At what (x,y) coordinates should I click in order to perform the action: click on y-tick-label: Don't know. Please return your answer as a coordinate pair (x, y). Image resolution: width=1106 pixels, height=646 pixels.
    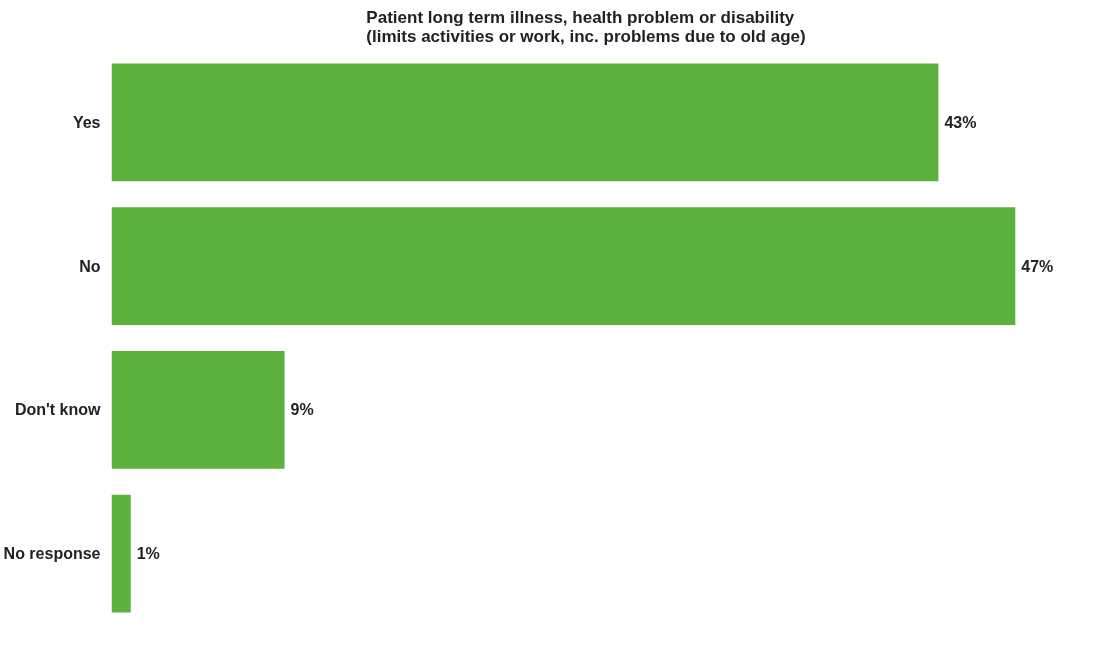
    Looking at the image, I should click on (58, 410).